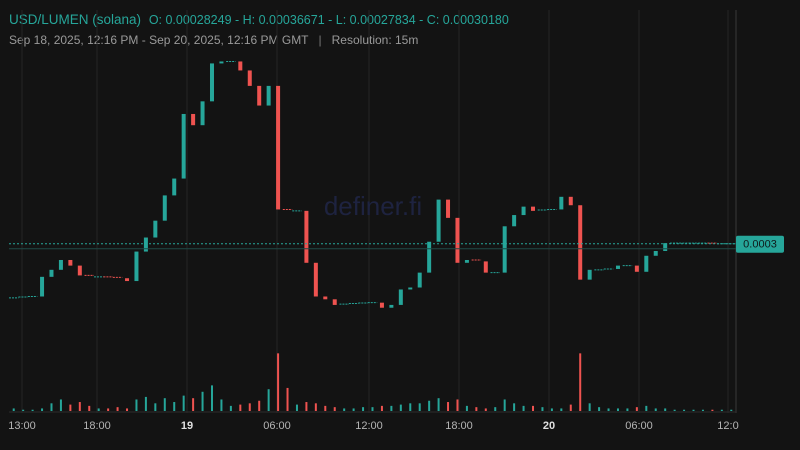  Describe the element at coordinates (187, 426) in the screenshot. I see `x-tick-label: 19` at that location.